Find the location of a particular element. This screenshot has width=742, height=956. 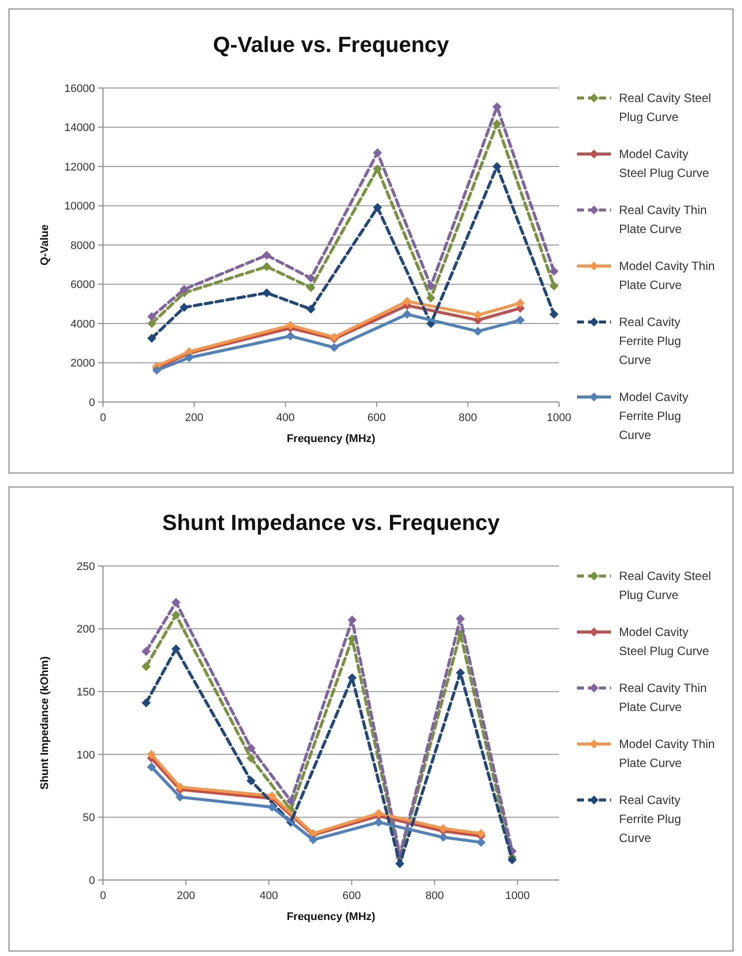

y-tick-label: 12000 is located at coordinates (79, 167).